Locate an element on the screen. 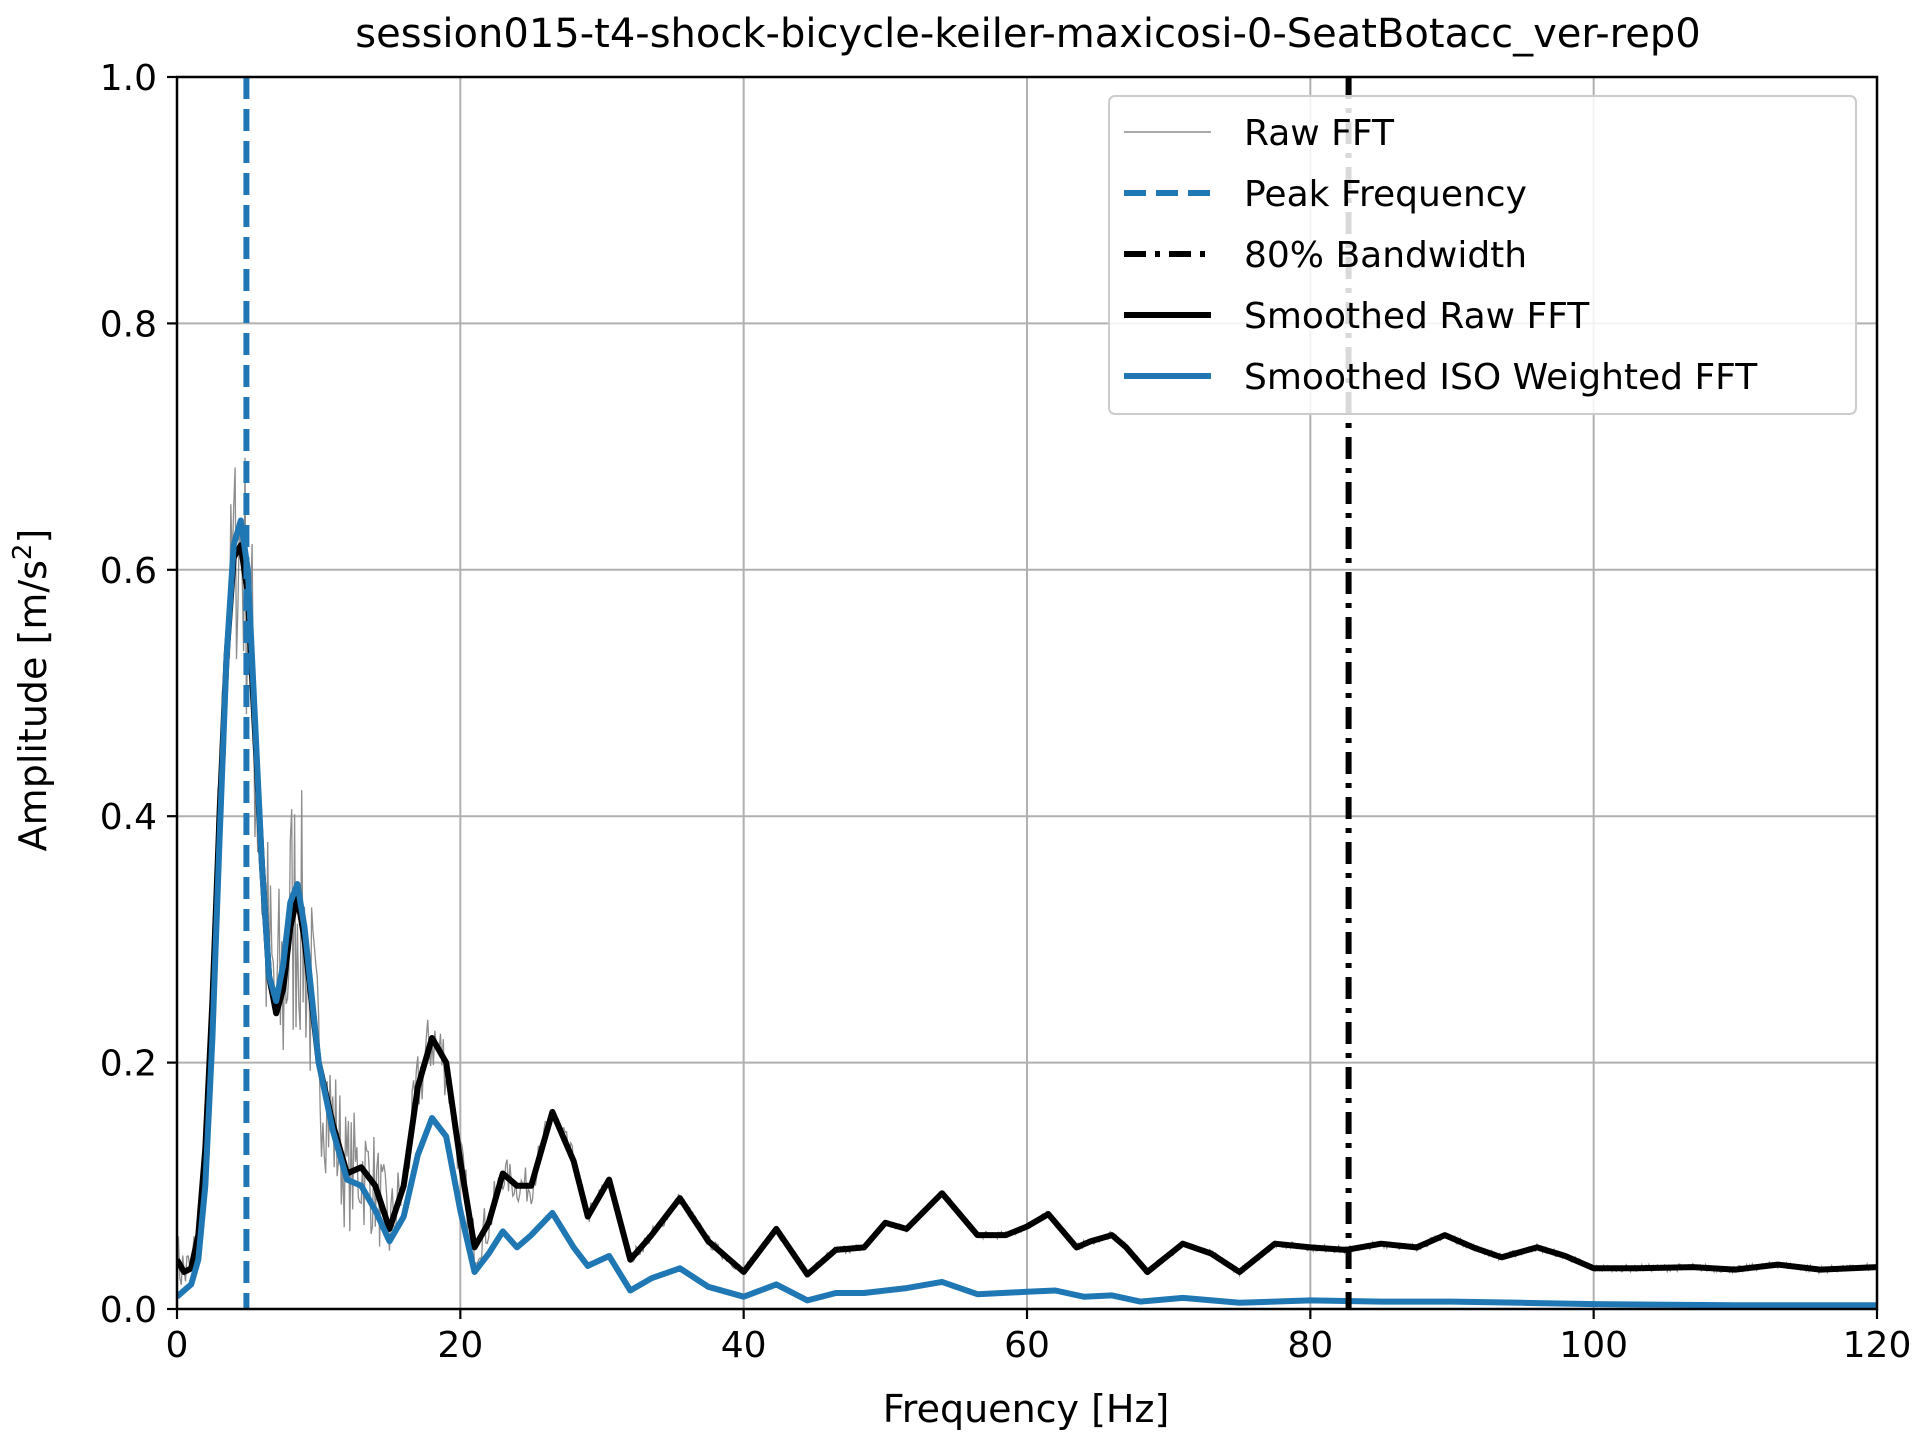 The image size is (1920, 1440). x-tick-label-5: 100 is located at coordinates (1593, 1345).